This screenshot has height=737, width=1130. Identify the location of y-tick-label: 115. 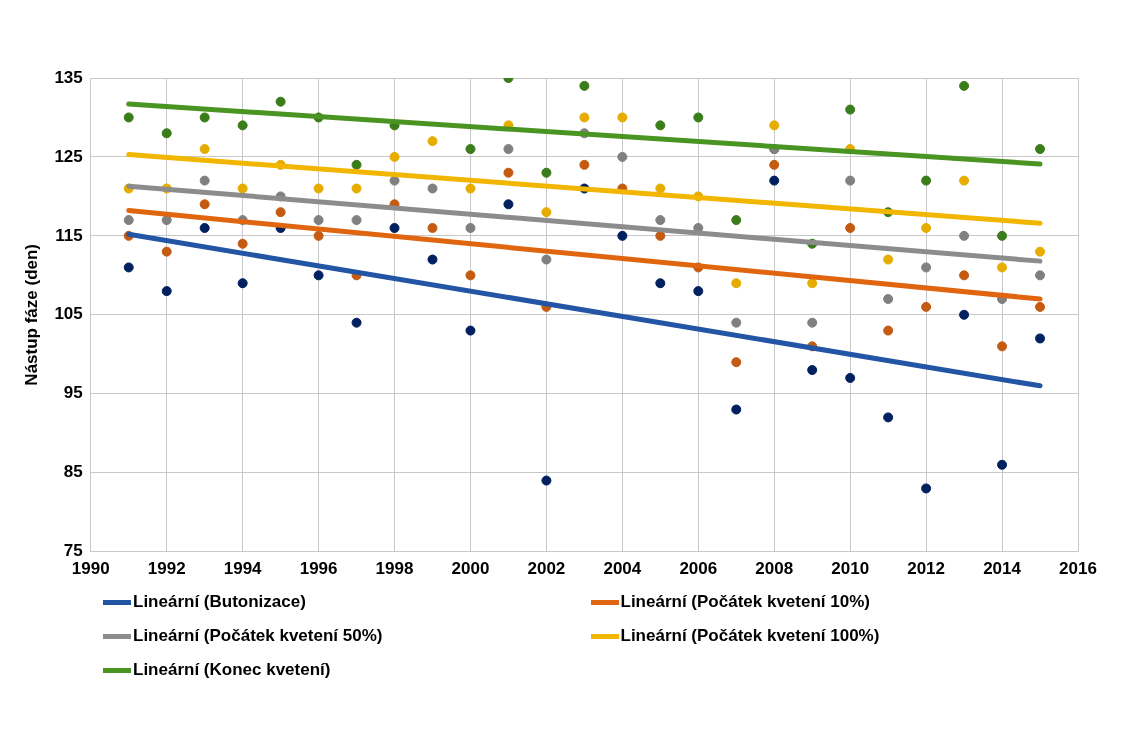
(69, 235).